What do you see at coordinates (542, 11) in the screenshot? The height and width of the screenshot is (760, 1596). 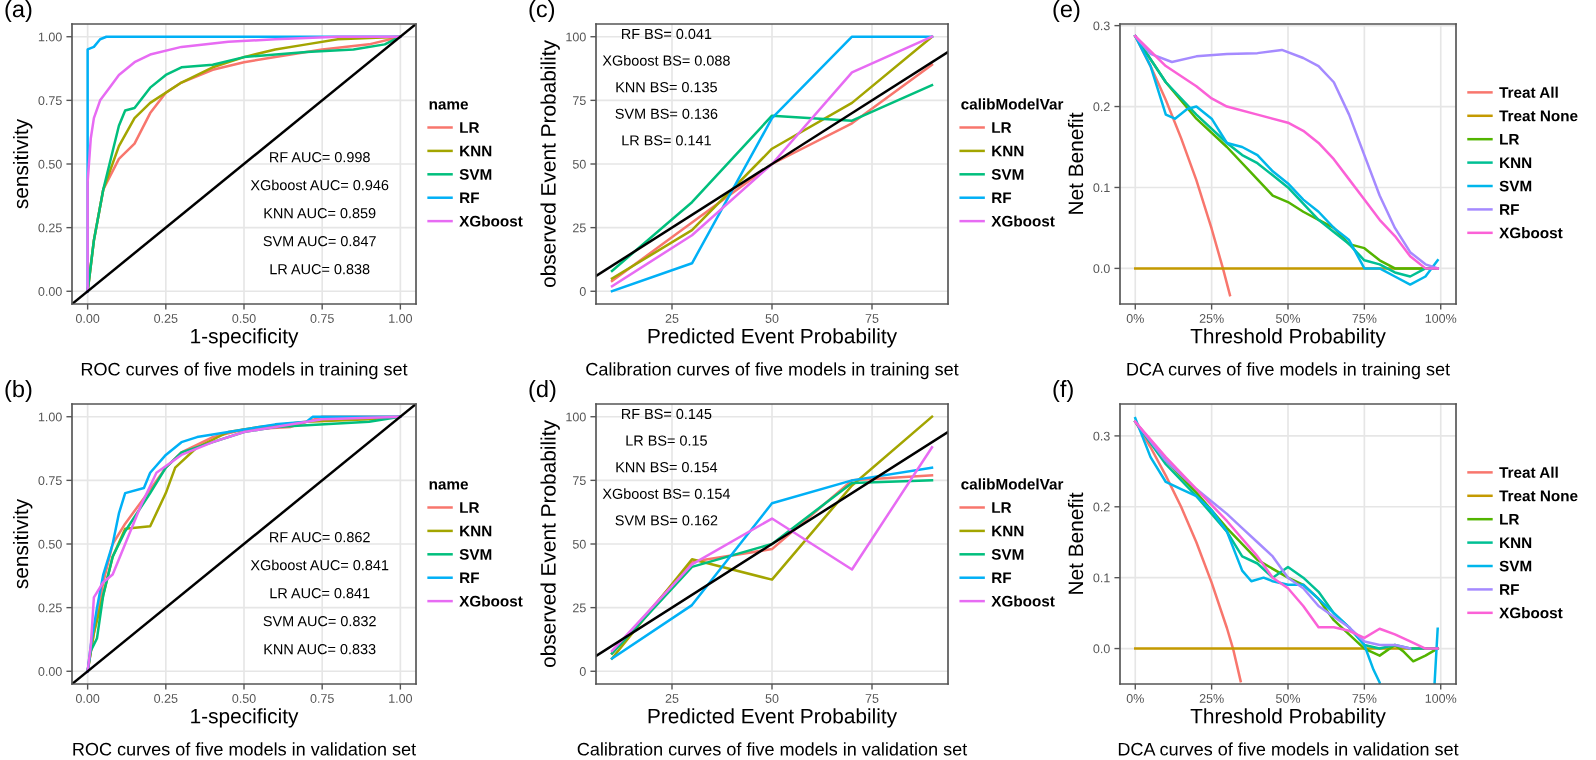 I see `chart-title: (c)` at bounding box center [542, 11].